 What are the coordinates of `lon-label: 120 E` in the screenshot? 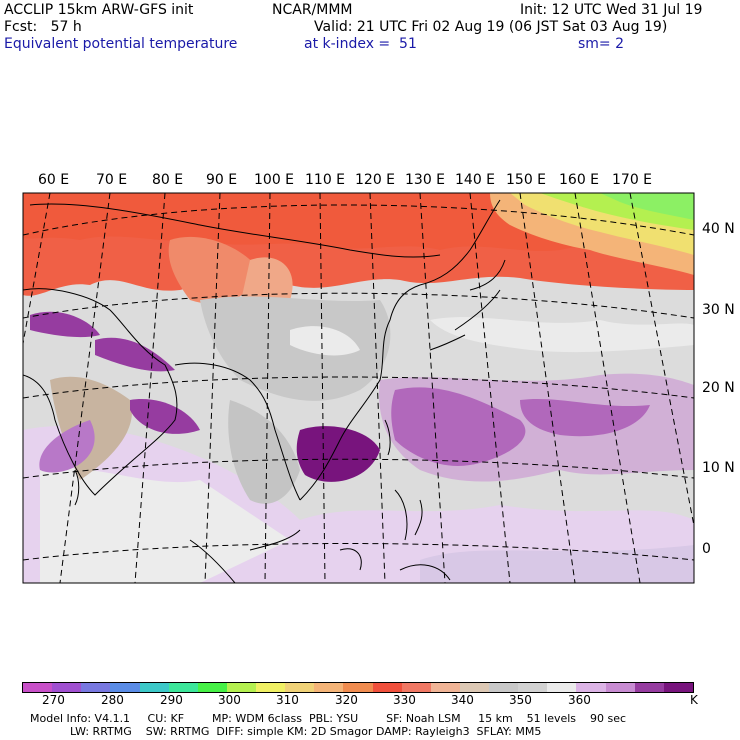 It's located at (375, 180).